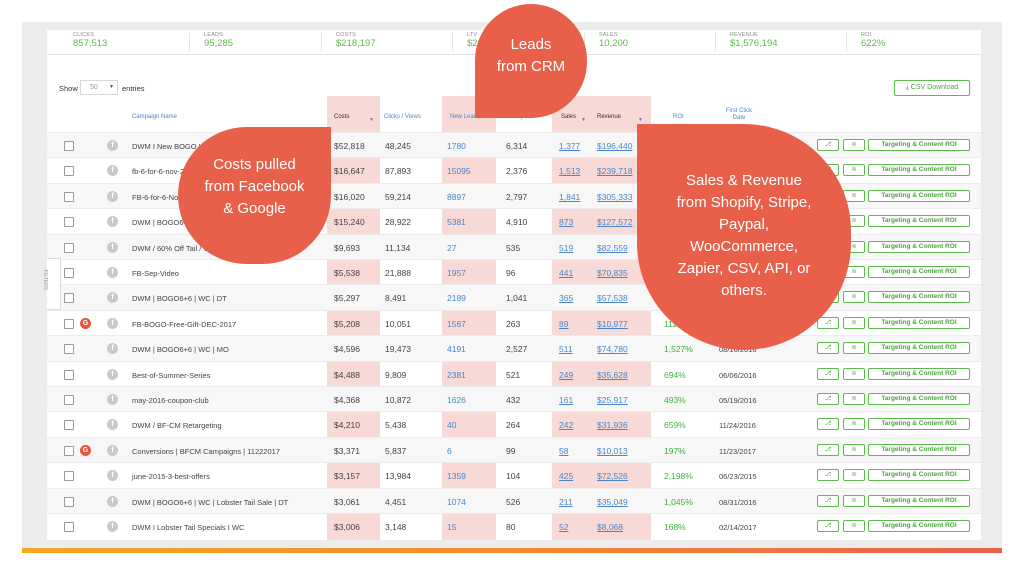 This screenshot has width=1024, height=576. What do you see at coordinates (566, 298) in the screenshot?
I see `cell-sales: 365` at bounding box center [566, 298].